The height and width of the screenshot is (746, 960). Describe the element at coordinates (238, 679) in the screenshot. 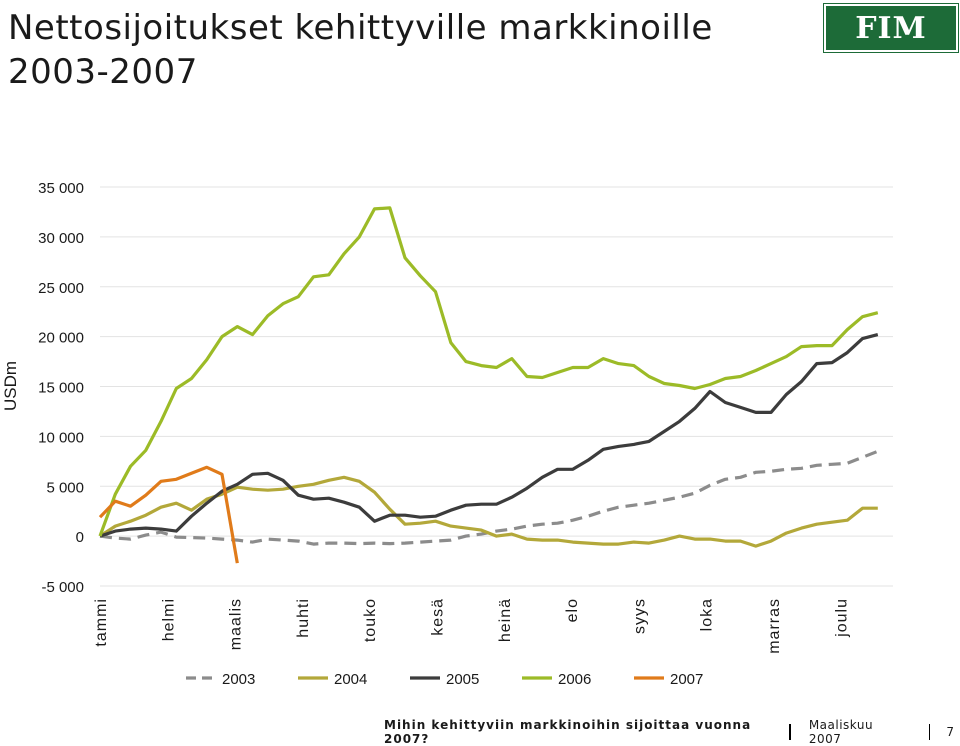

I see `legend-label: 2003` at that location.